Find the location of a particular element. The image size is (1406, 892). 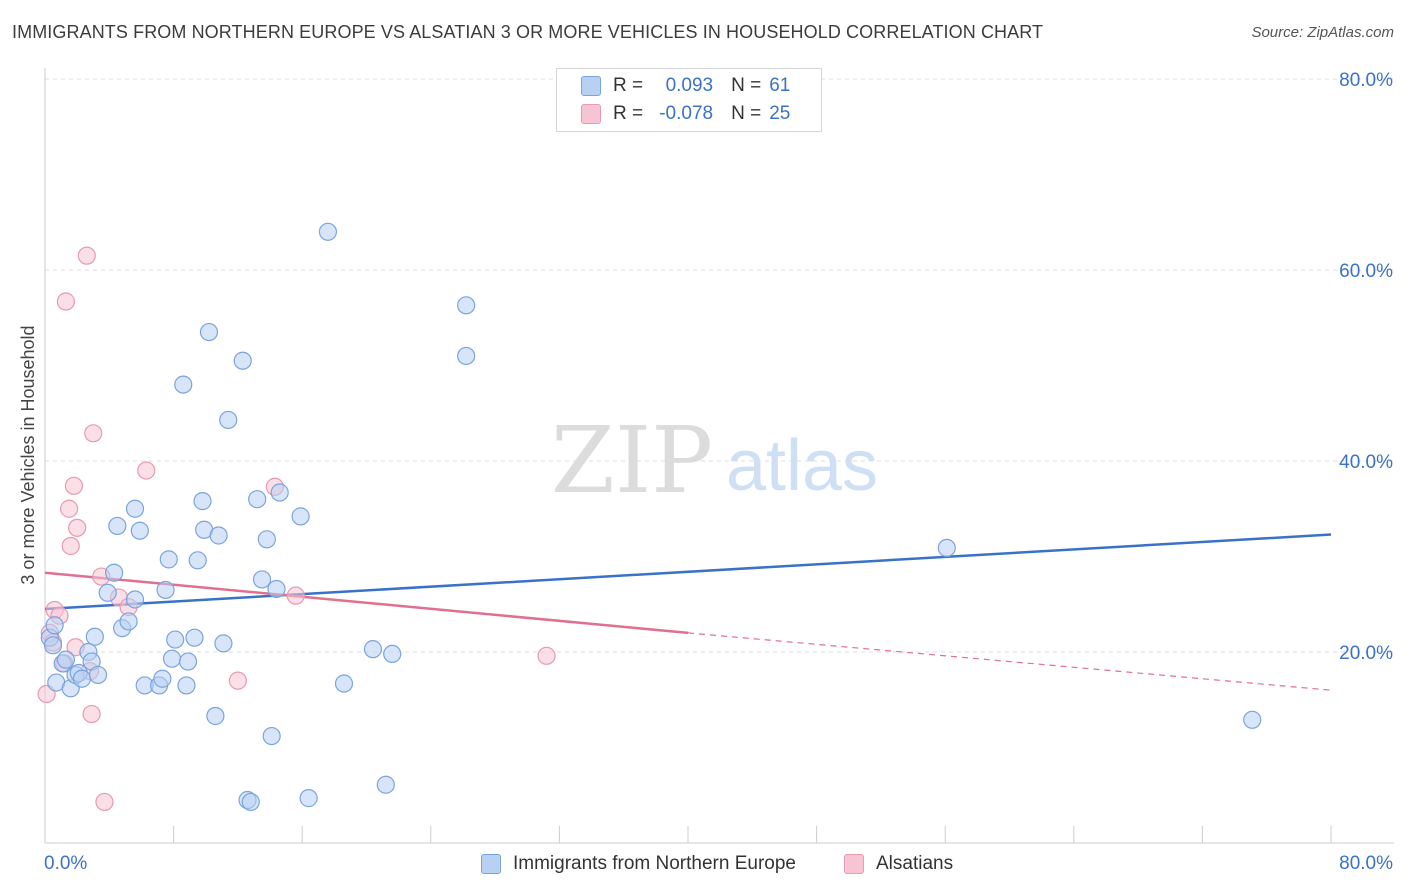

bottom-legend-blue: Immigrants from Northern Europe is located at coordinates (638, 864).